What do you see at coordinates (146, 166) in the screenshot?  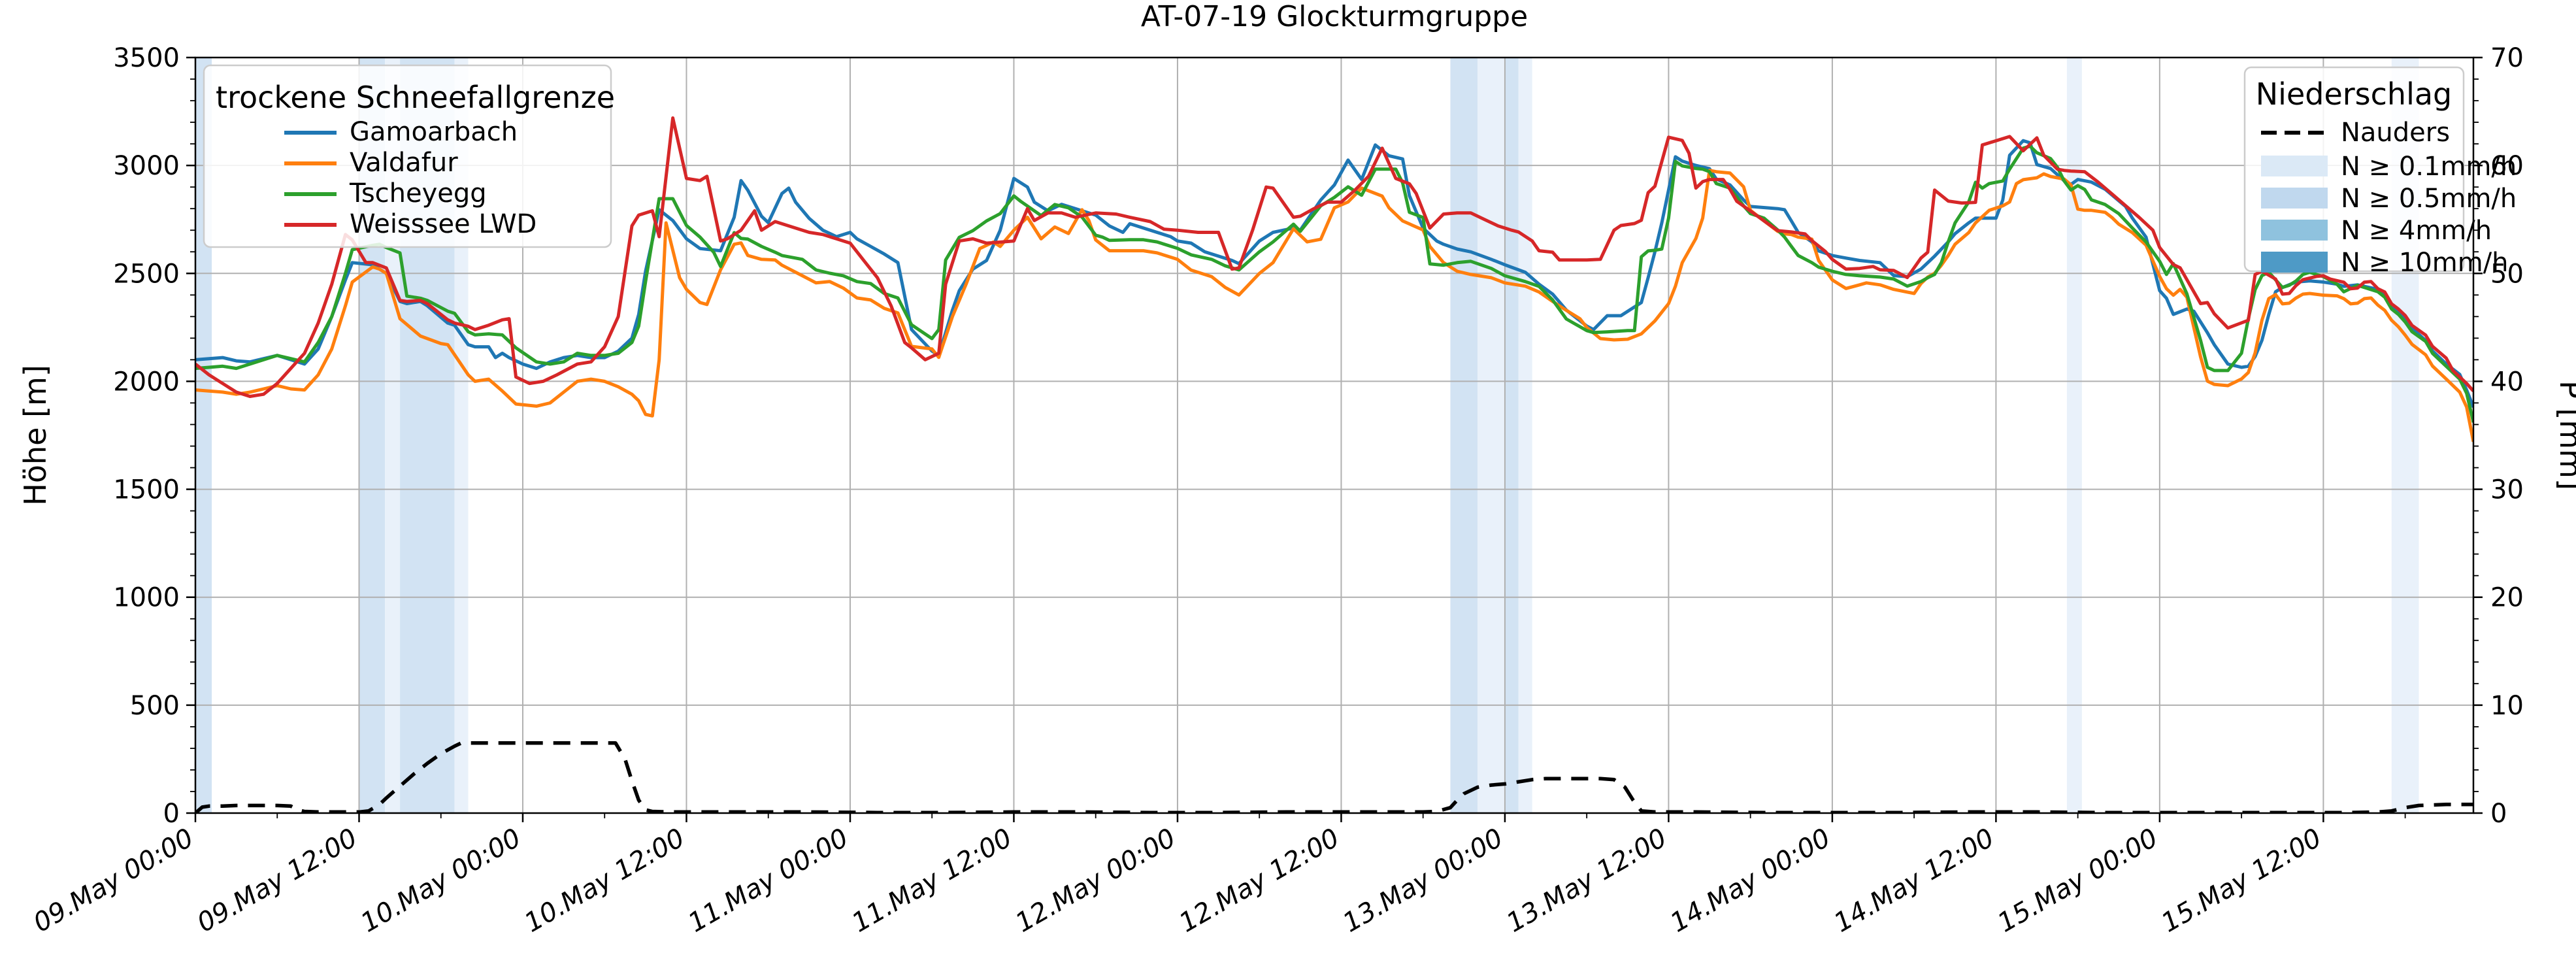 I see `y-left-tick-label: 3000` at bounding box center [146, 166].